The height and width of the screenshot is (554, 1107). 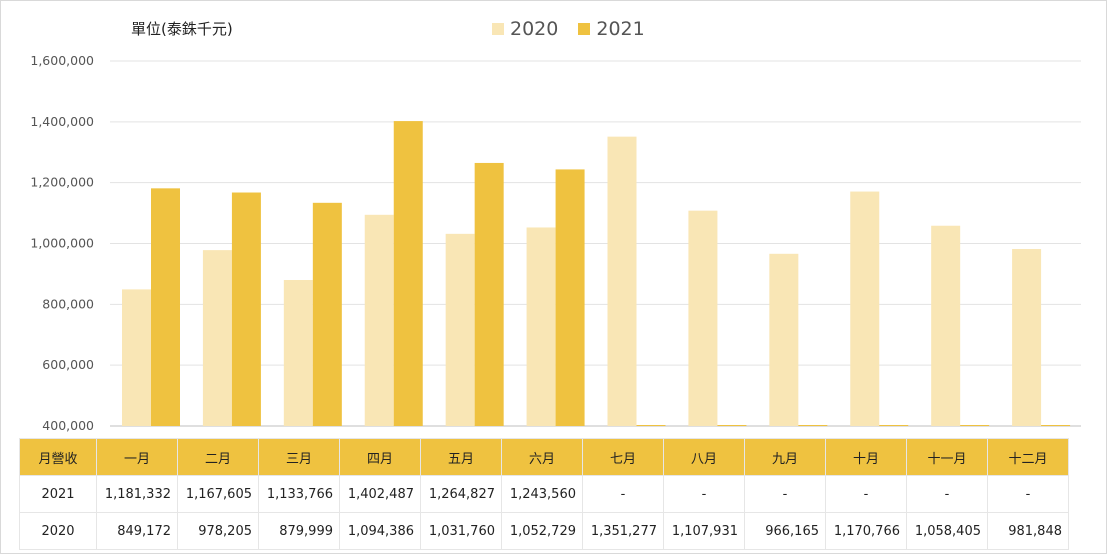 What do you see at coordinates (623, 457) in the screenshot?
I see `table-header-month: 七月` at bounding box center [623, 457].